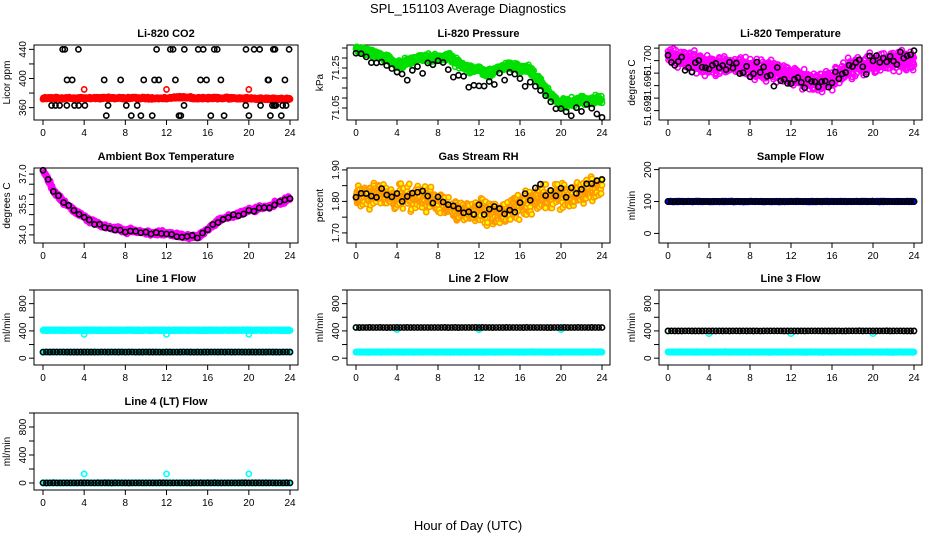 This screenshot has height=540, width=936. Describe the element at coordinates (23, 49) in the screenshot. I see `y-tick-label: 440` at that location.